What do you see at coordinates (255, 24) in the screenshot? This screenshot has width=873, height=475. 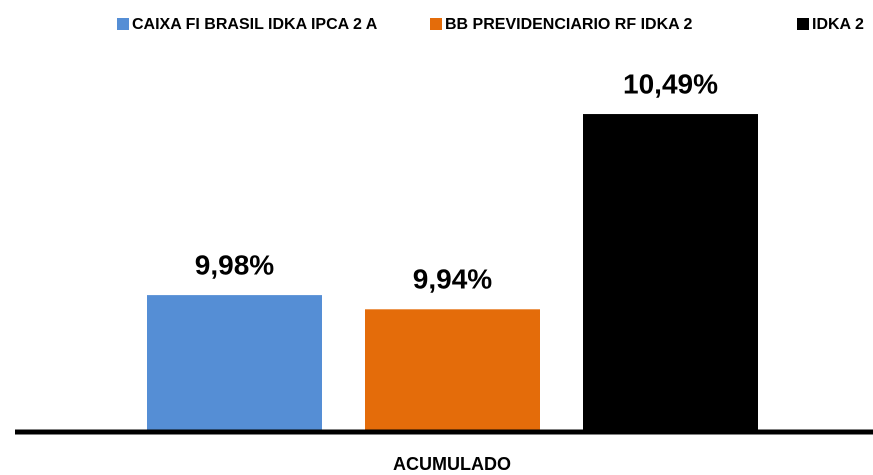 I see `legend-label: CAIXA FI BRASIL IDKA IPCA 2 A` at bounding box center [255, 24].